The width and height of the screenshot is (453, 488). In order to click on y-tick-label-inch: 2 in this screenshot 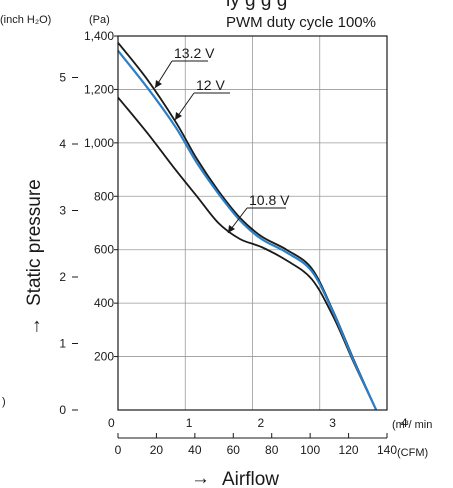, I will do `click(62, 277)`.